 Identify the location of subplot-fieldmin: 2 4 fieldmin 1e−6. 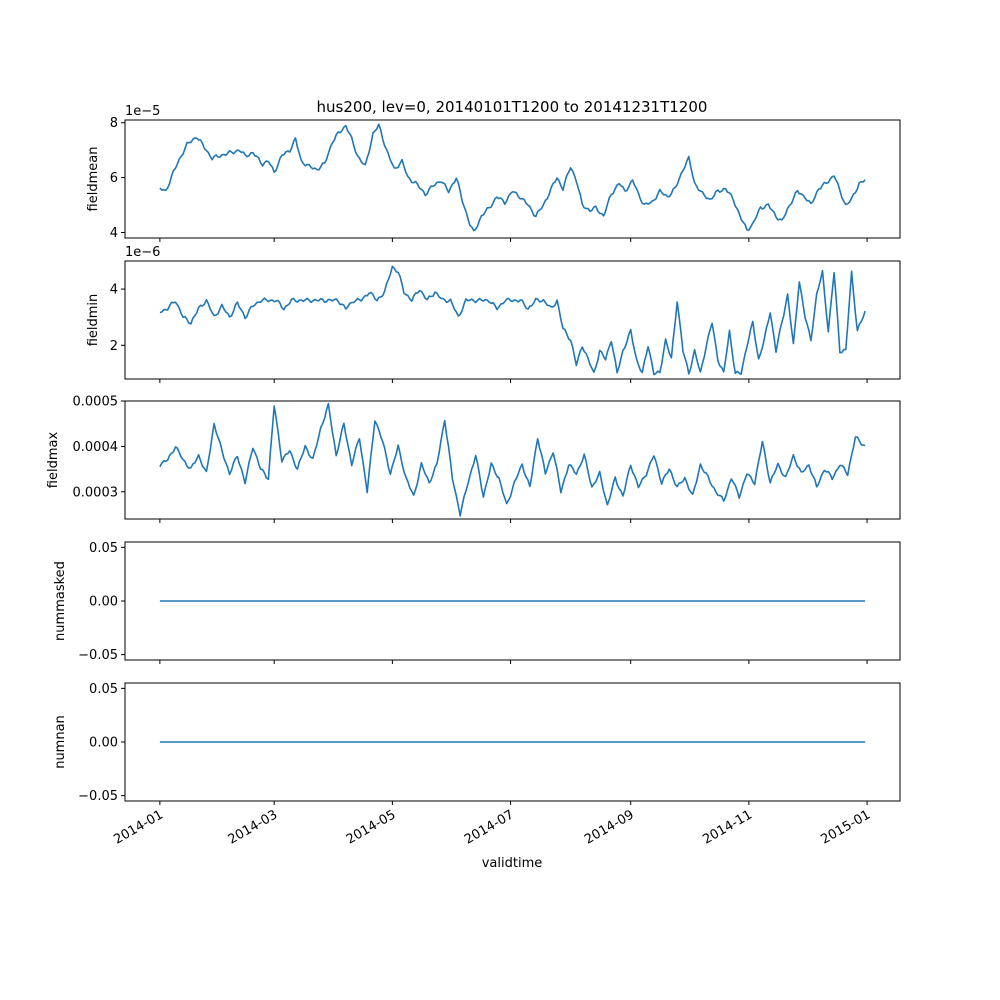
(493, 314).